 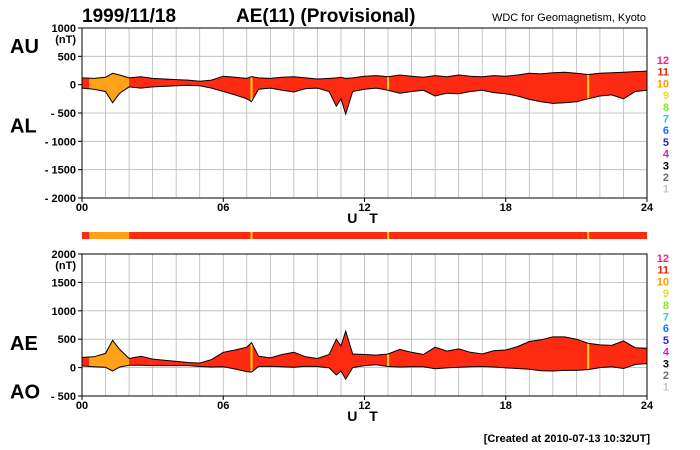 What do you see at coordinates (569, 18) in the screenshot?
I see `source-label: WDC for Geomagnetism, Kyoto` at bounding box center [569, 18].